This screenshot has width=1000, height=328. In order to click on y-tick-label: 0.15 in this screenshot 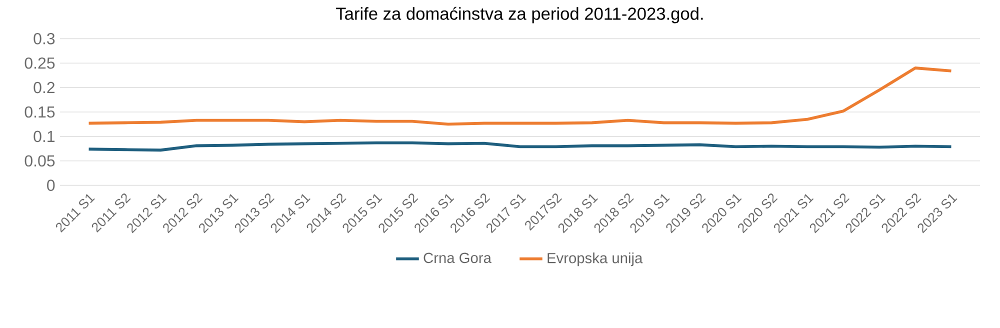, I will do `click(39, 112)`.